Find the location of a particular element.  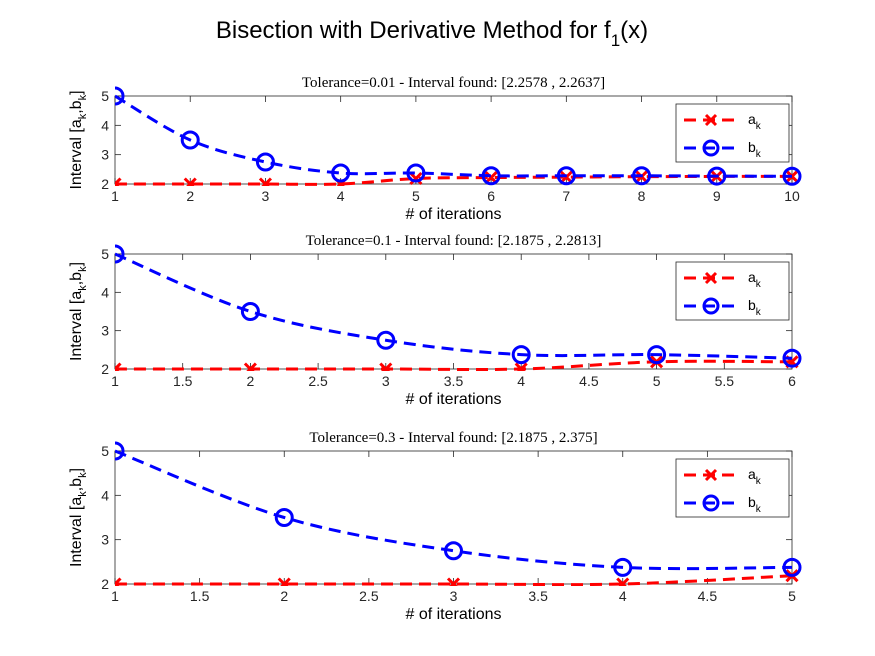

series-ak is located at coordinates (457, 577).